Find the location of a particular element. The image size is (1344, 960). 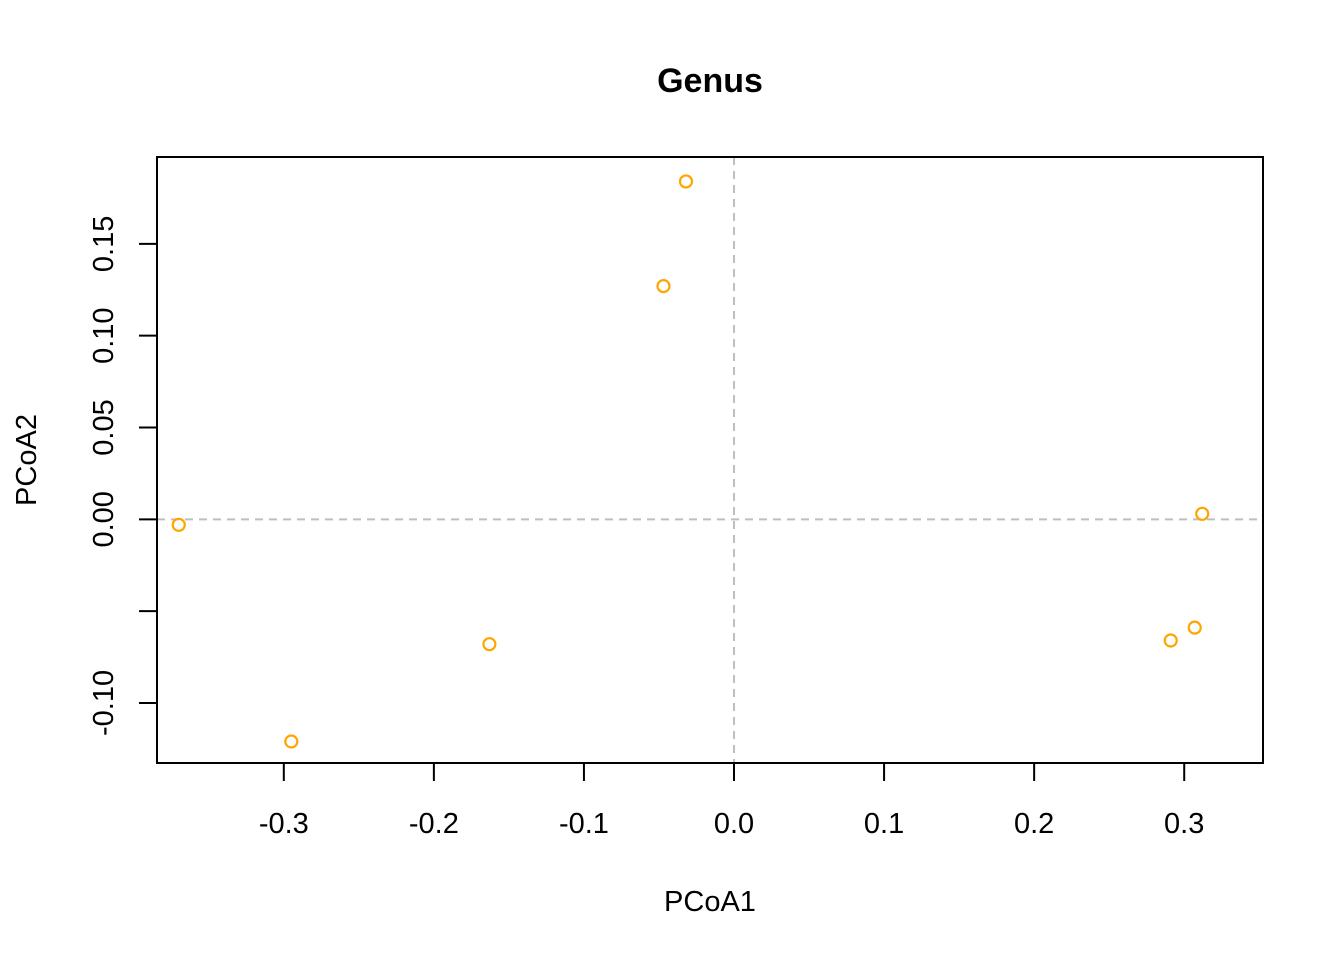

x-tick-label: -0.3 is located at coordinates (284, 824).